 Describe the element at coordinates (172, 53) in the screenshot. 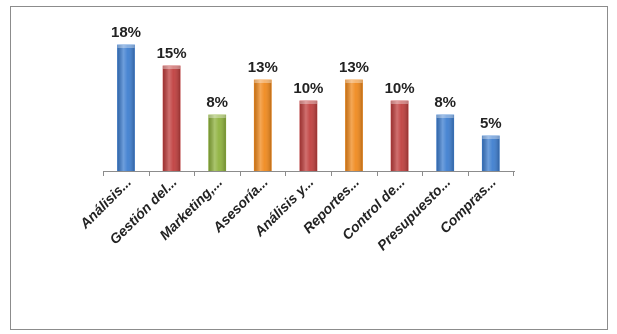

I see `data-label: 15%` at that location.